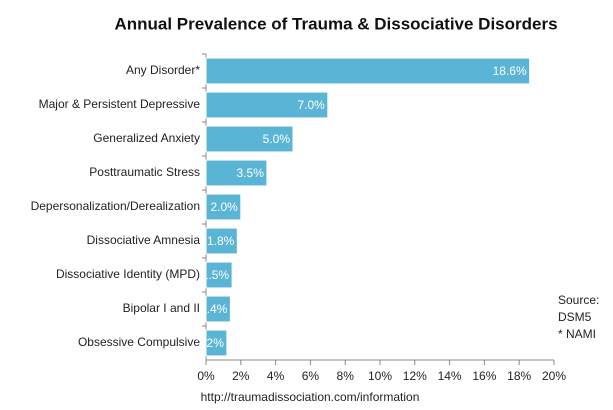  I want to click on x-tick-label: 16%, so click(484, 376).